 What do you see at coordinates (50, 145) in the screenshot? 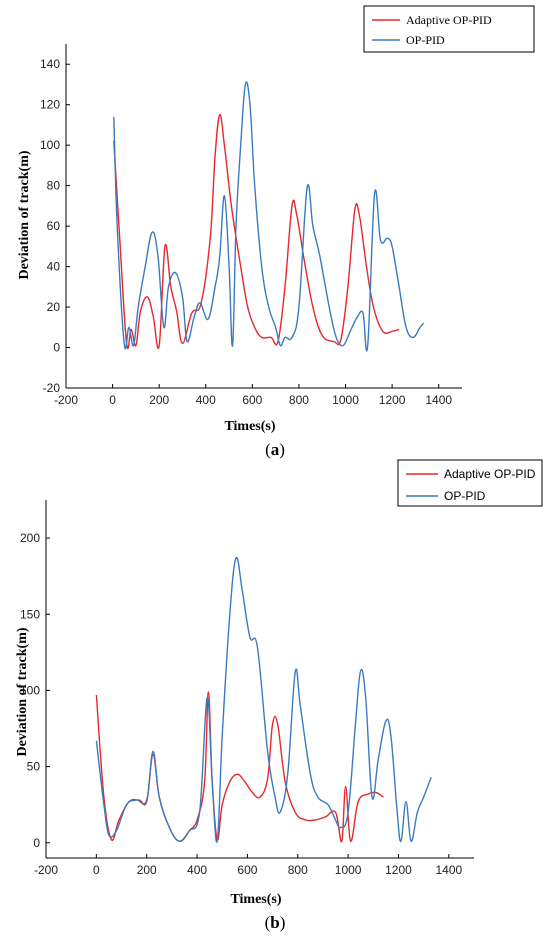
I see `chart-a-ytick-label: 100` at bounding box center [50, 145].